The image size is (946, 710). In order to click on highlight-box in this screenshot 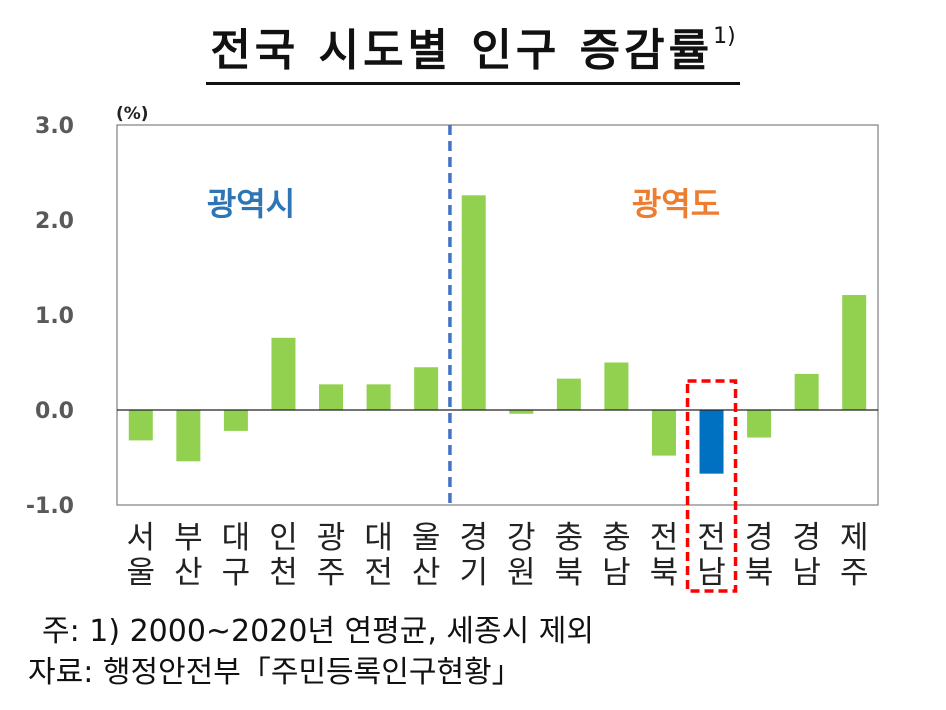, I will do `click(711, 486)`.